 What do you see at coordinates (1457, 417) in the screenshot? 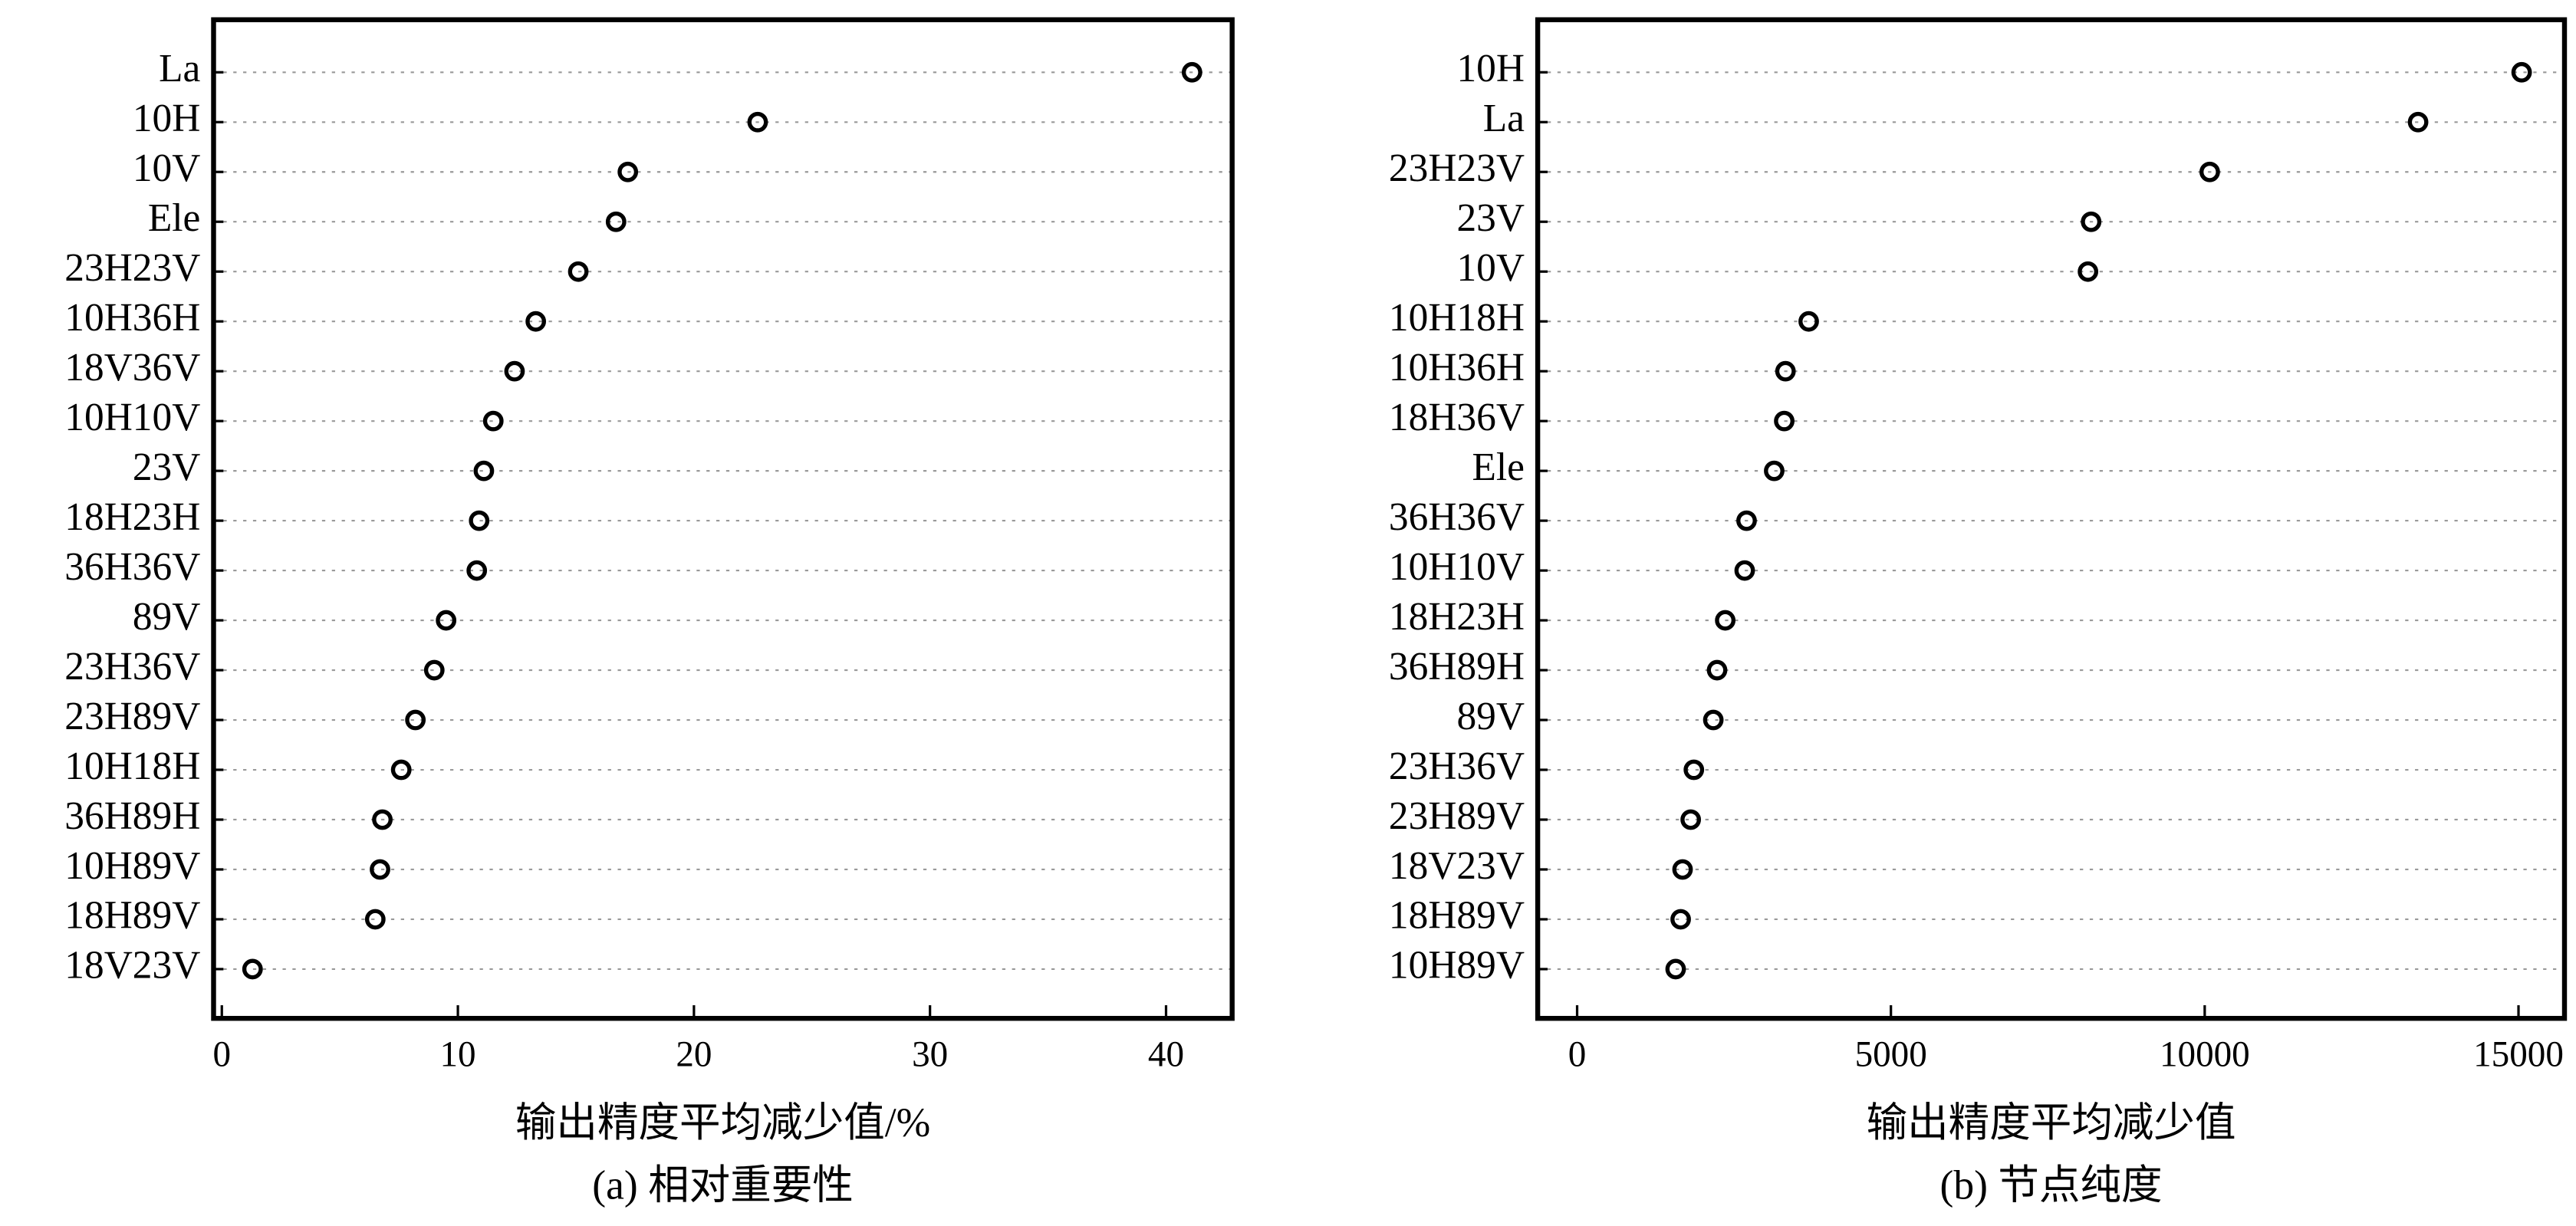
I see `y-tick-label: 18H36V` at bounding box center [1457, 417].